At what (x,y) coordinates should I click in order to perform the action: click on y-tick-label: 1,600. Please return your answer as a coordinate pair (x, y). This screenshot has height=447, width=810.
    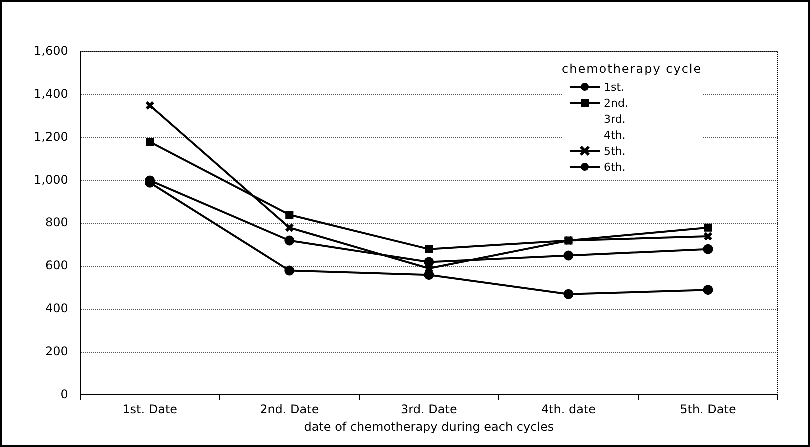
    Looking at the image, I should click on (51, 51).